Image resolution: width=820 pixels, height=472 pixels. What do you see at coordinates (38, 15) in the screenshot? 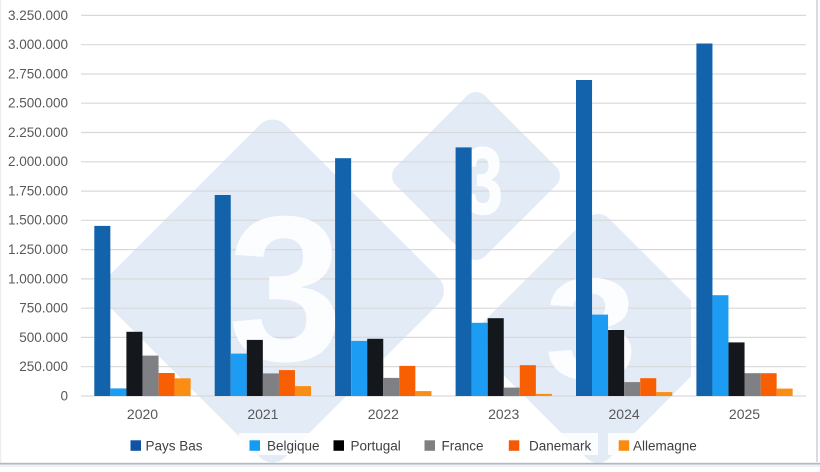
I see `svg-text: 3.250.000` at bounding box center [38, 15].